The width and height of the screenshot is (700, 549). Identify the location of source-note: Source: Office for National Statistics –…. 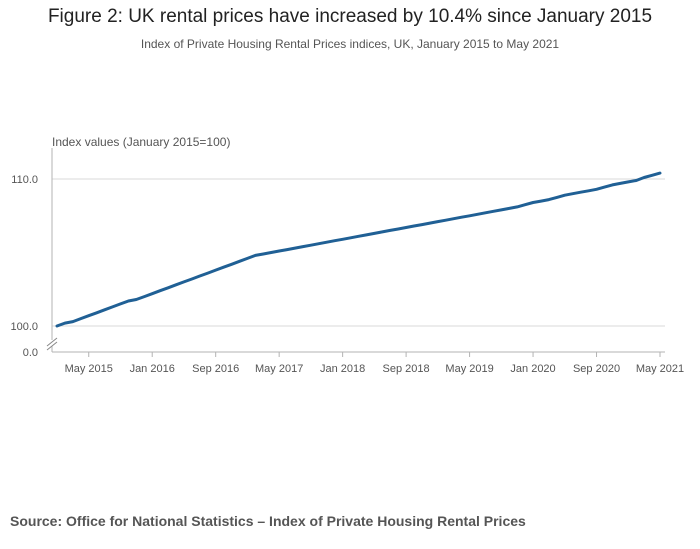
(268, 521).